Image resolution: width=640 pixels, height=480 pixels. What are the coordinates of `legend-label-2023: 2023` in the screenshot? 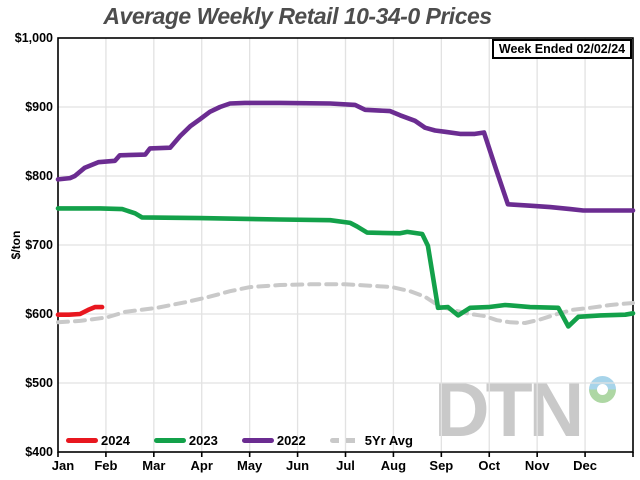 It's located at (203, 440).